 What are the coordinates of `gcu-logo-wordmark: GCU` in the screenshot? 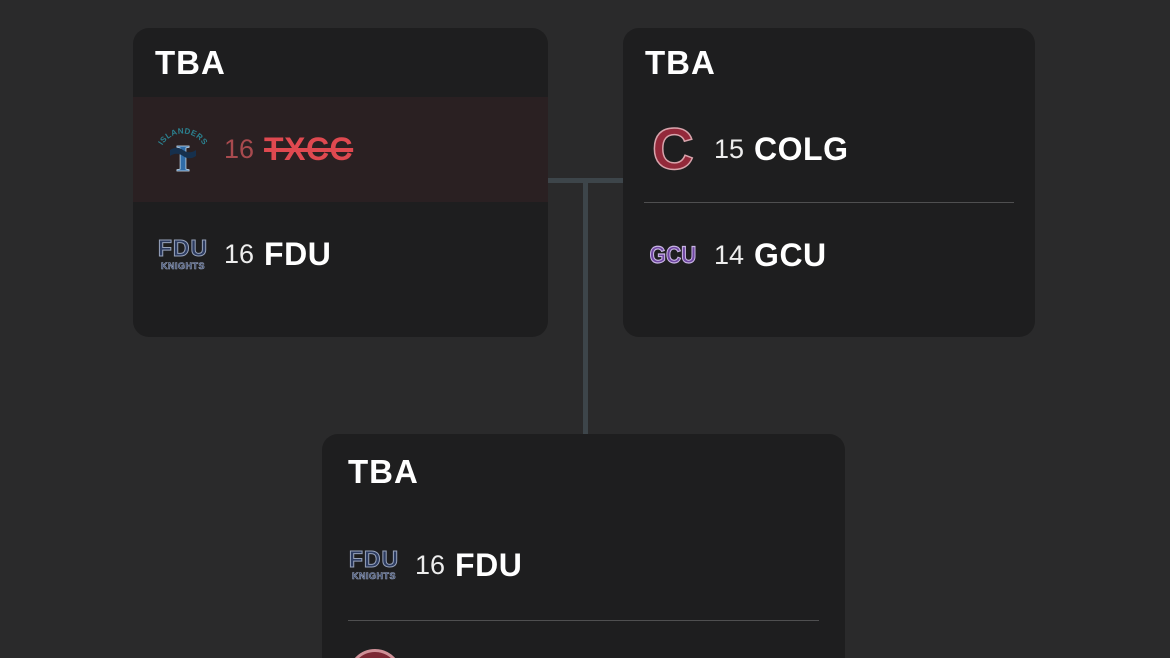 It's located at (673, 255).